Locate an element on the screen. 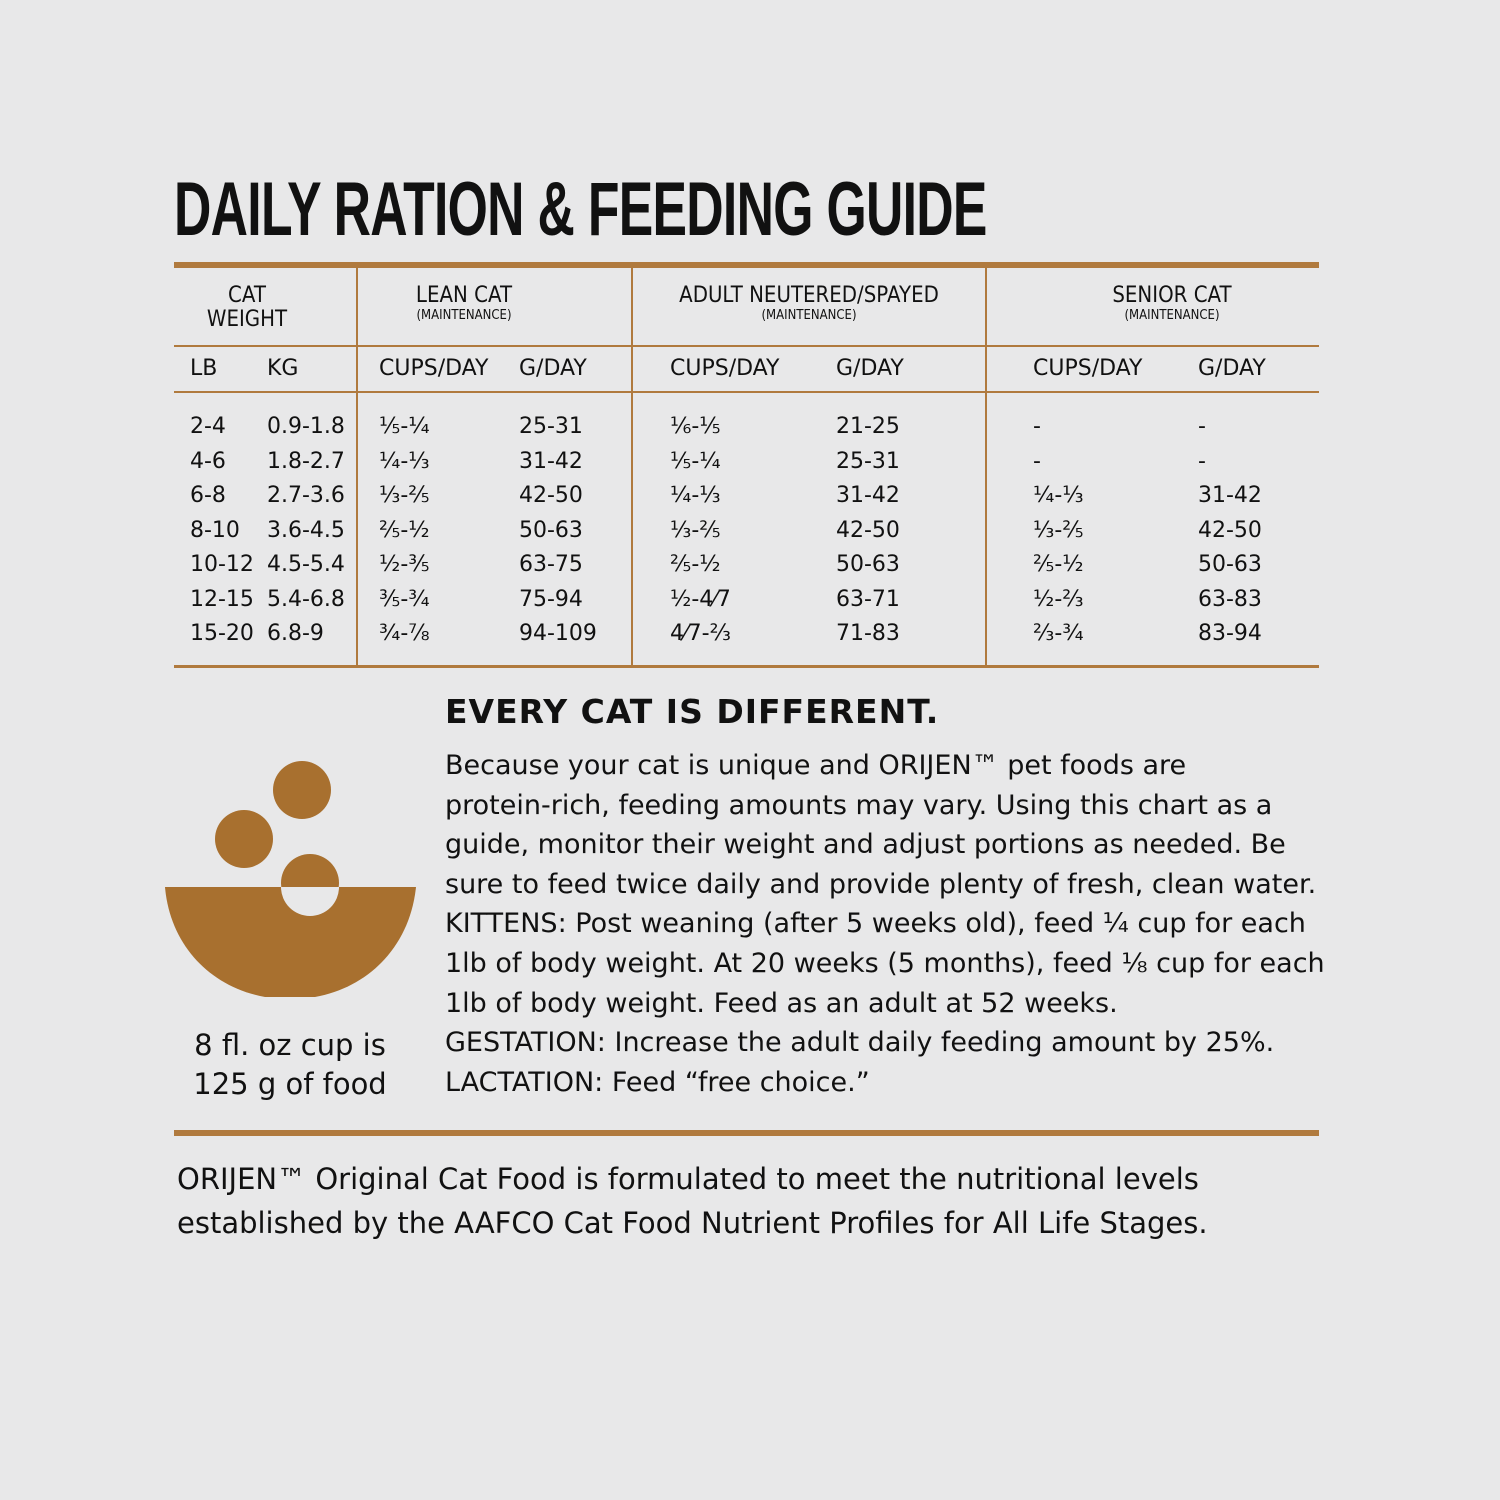 The image size is (1500, 1500). table-bottom-rule is located at coordinates (746, 666).